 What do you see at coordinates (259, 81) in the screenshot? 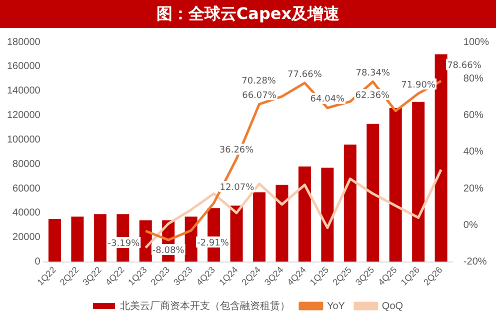
I see `data-label: 70.28%` at bounding box center [259, 81].